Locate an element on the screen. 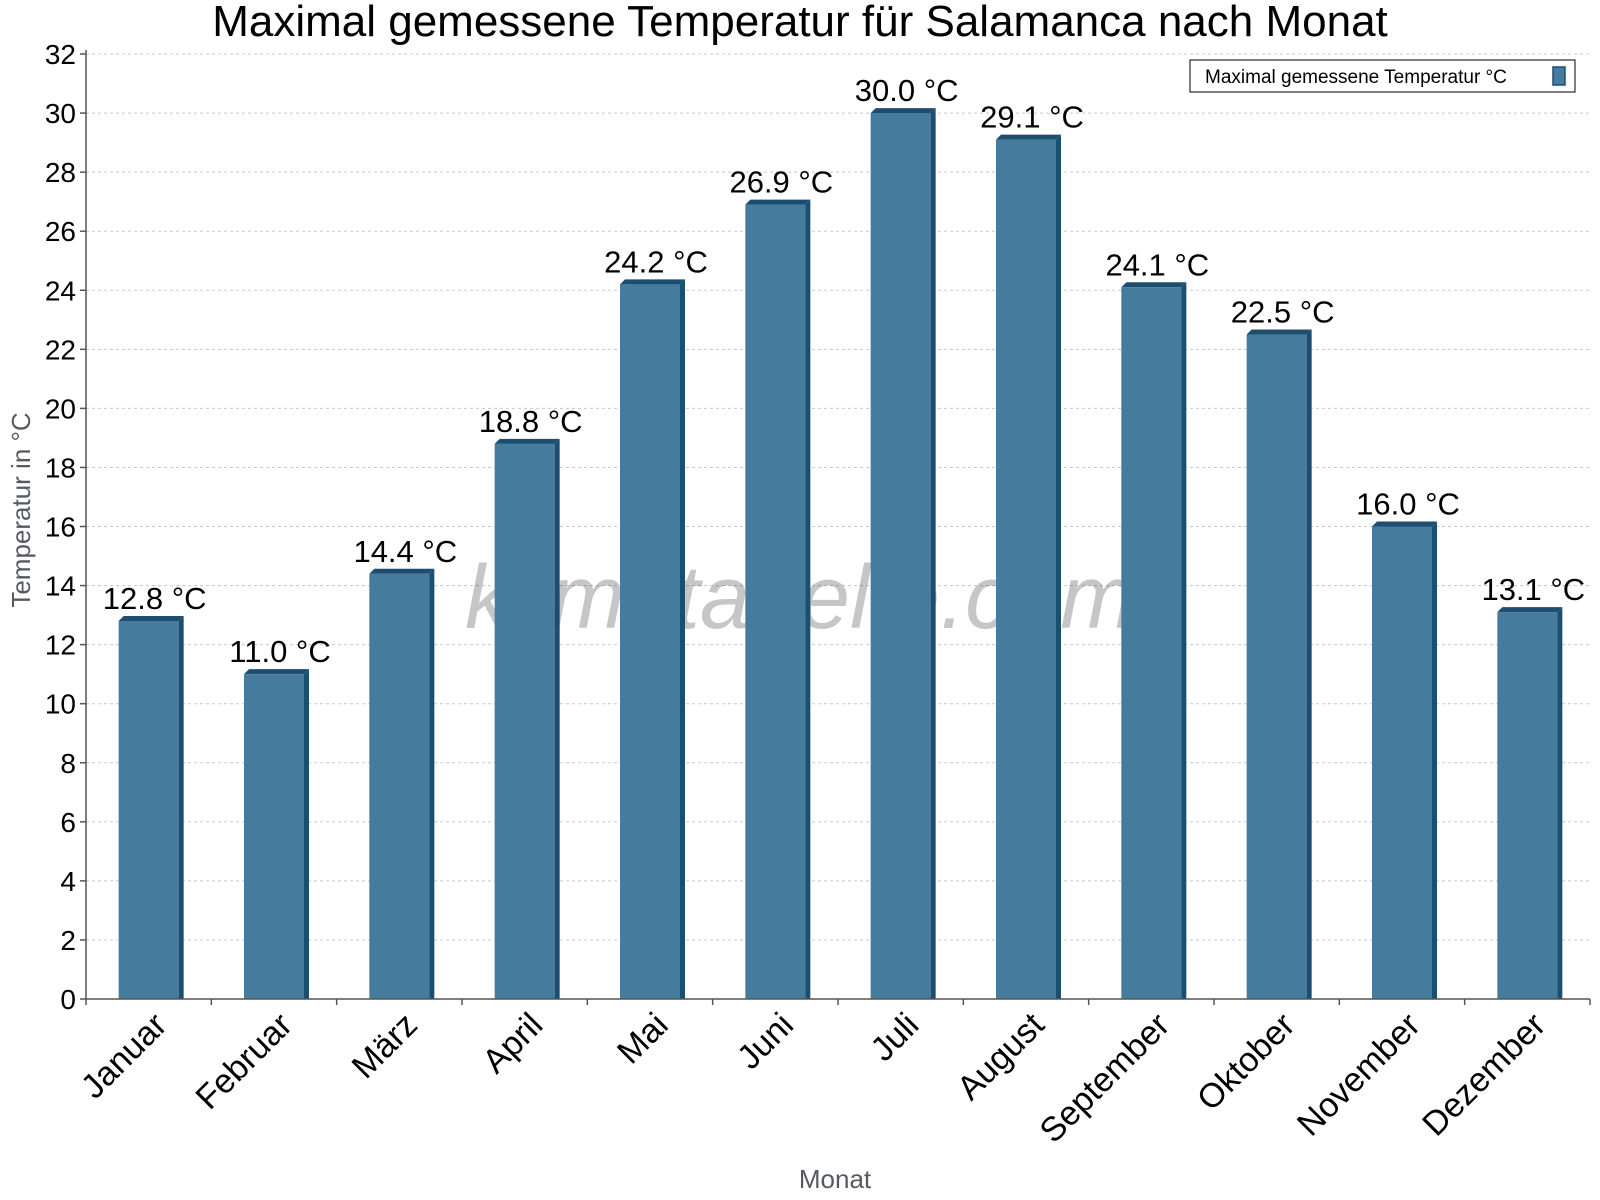 This screenshot has height=1200, width=1600. data-label: 12.8 °C is located at coordinates (155, 598).